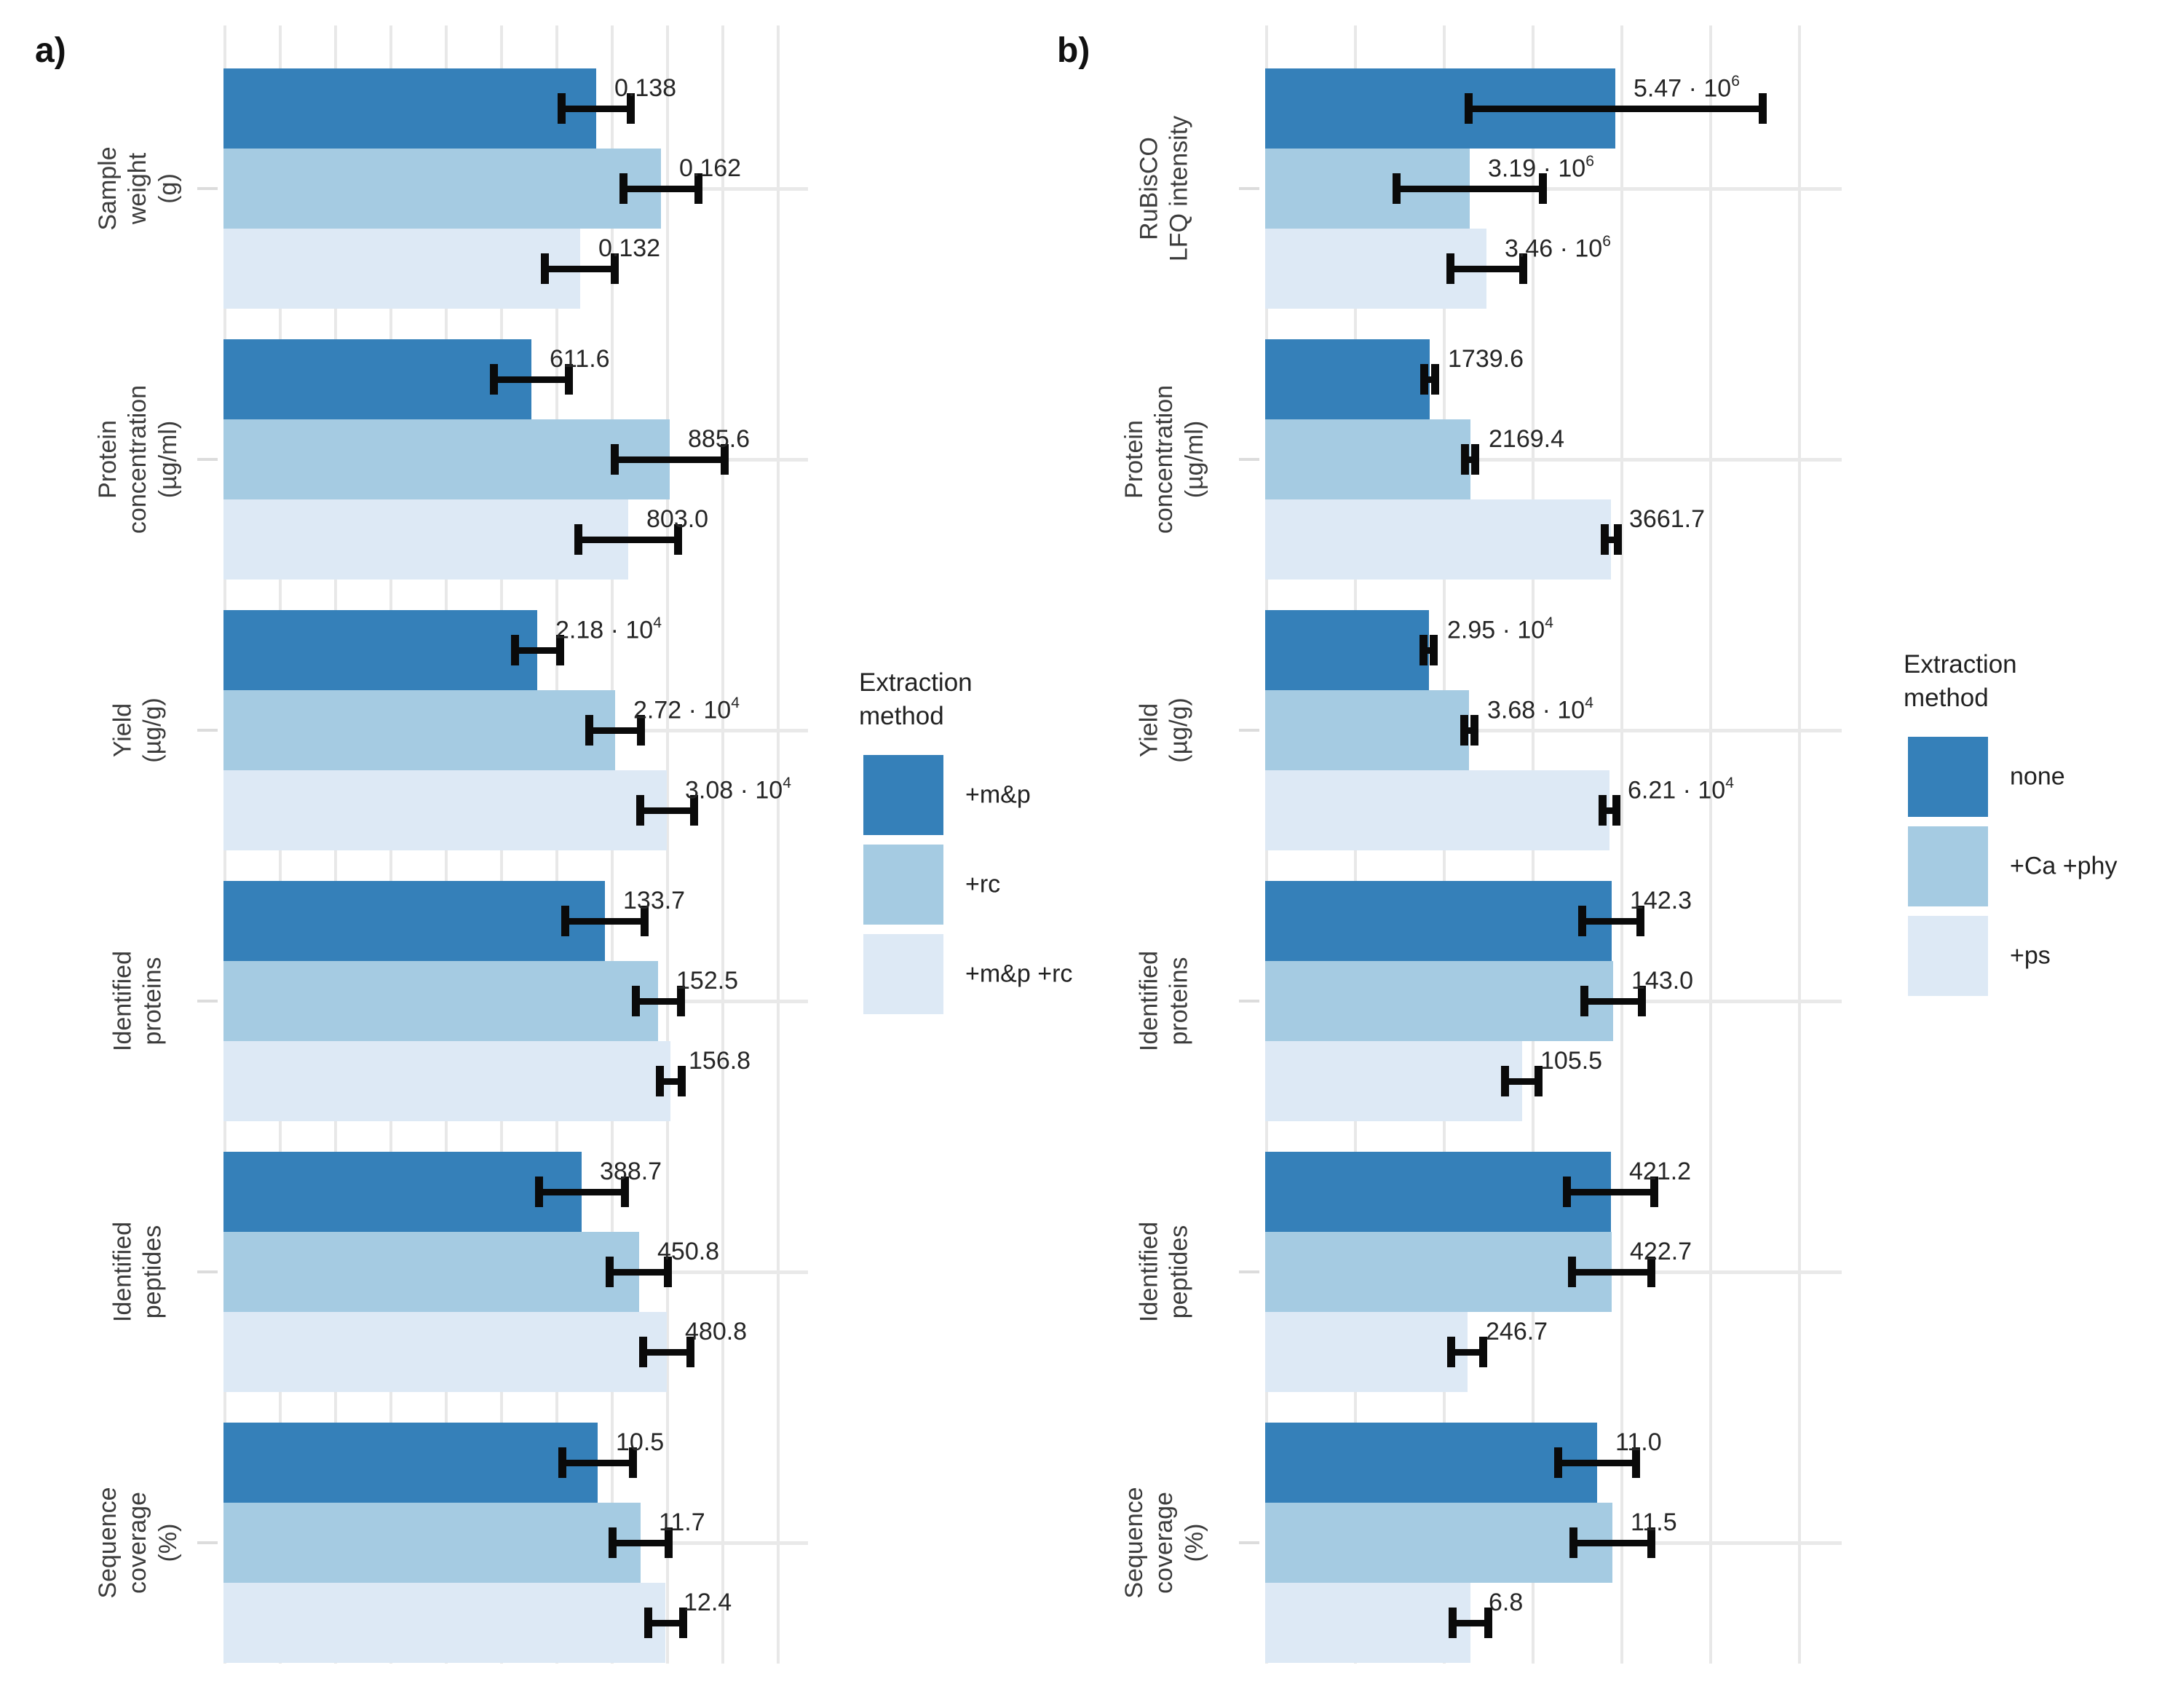 The height and width of the screenshot is (1708, 2162). What do you see at coordinates (1687, 88) in the screenshot?
I see `value-label: 5.47 · 10⁶` at bounding box center [1687, 88].